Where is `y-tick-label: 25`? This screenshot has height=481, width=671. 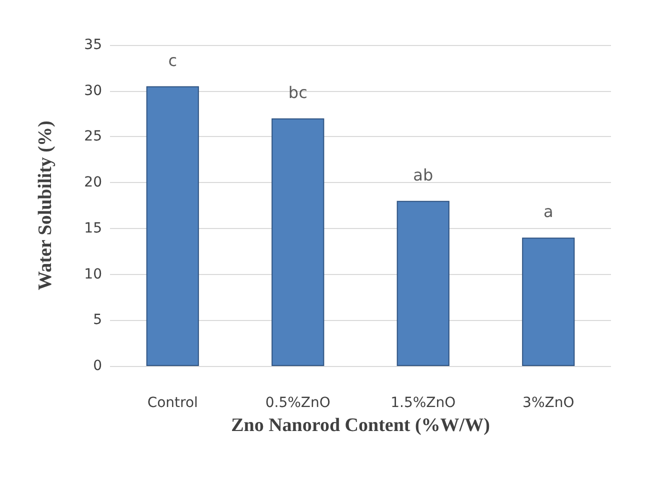
y-tick-label: 25 is located at coordinates (93, 136).